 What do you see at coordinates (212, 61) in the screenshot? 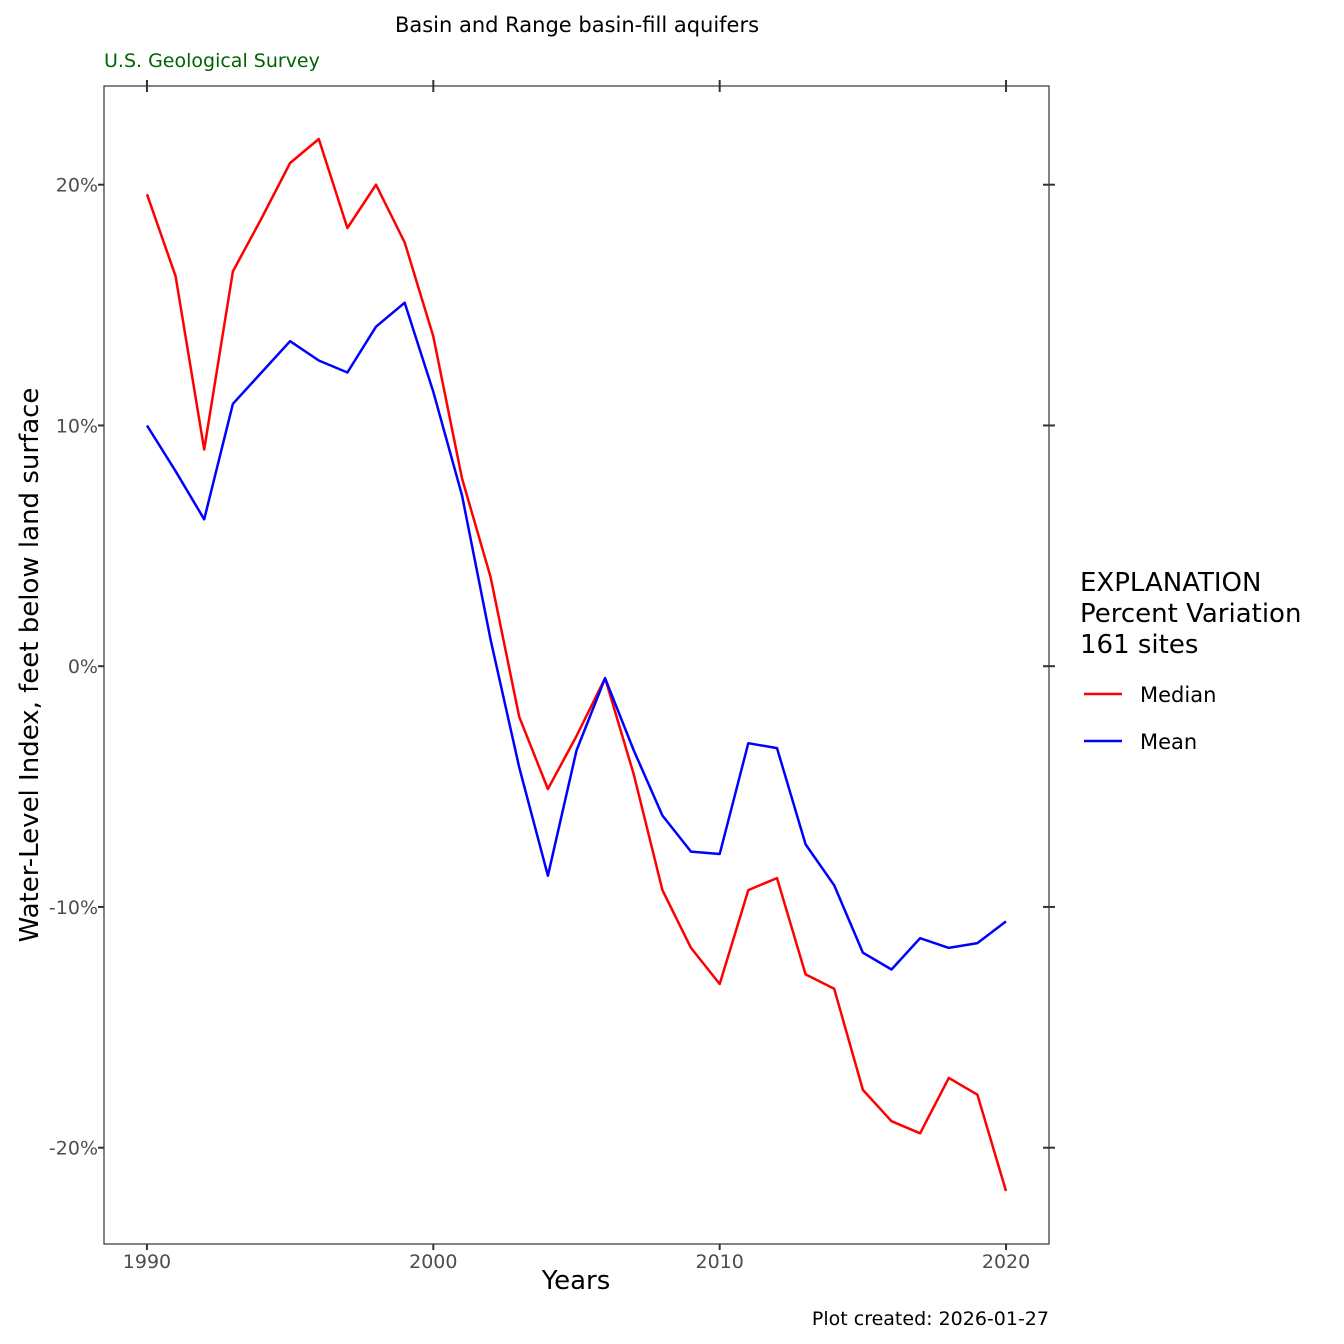
I see `chart-subtitle: U.S. Geological Survey` at bounding box center [212, 61].